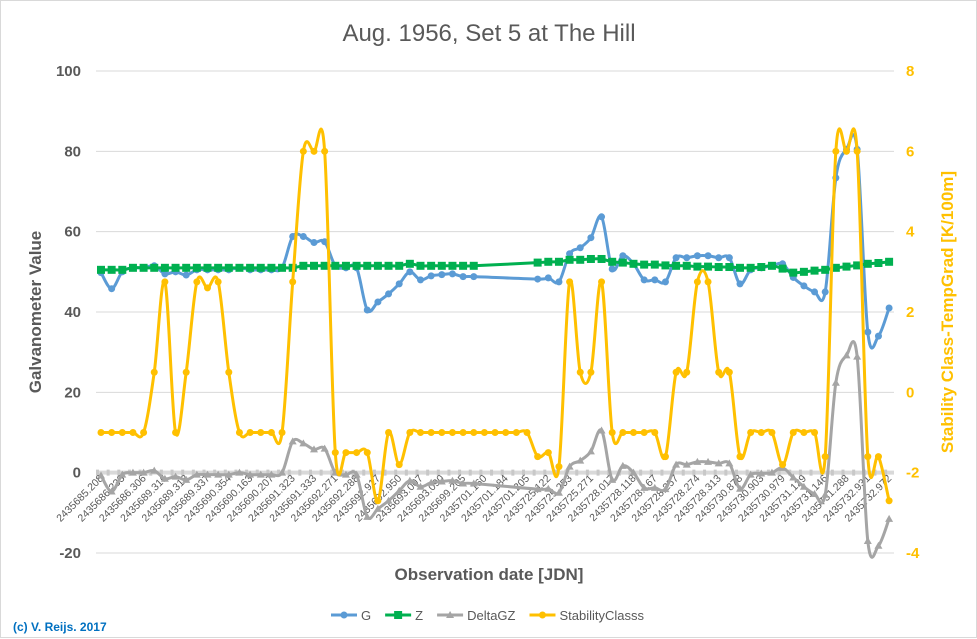 This screenshot has height=639, width=977. I want to click on legend-item-deltagz: DeltaGZ, so click(476, 615).